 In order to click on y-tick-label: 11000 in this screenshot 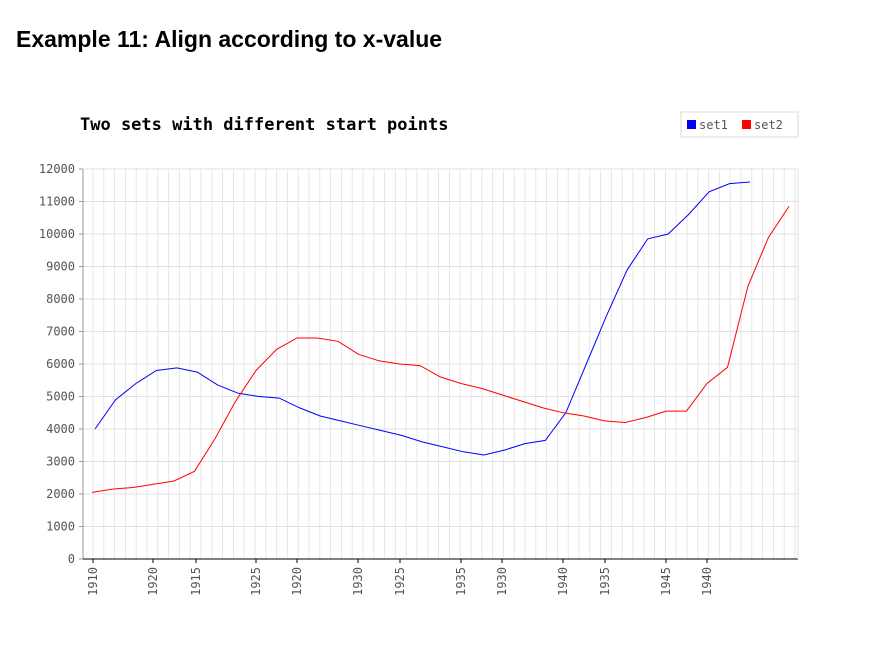, I will do `click(57, 202)`.